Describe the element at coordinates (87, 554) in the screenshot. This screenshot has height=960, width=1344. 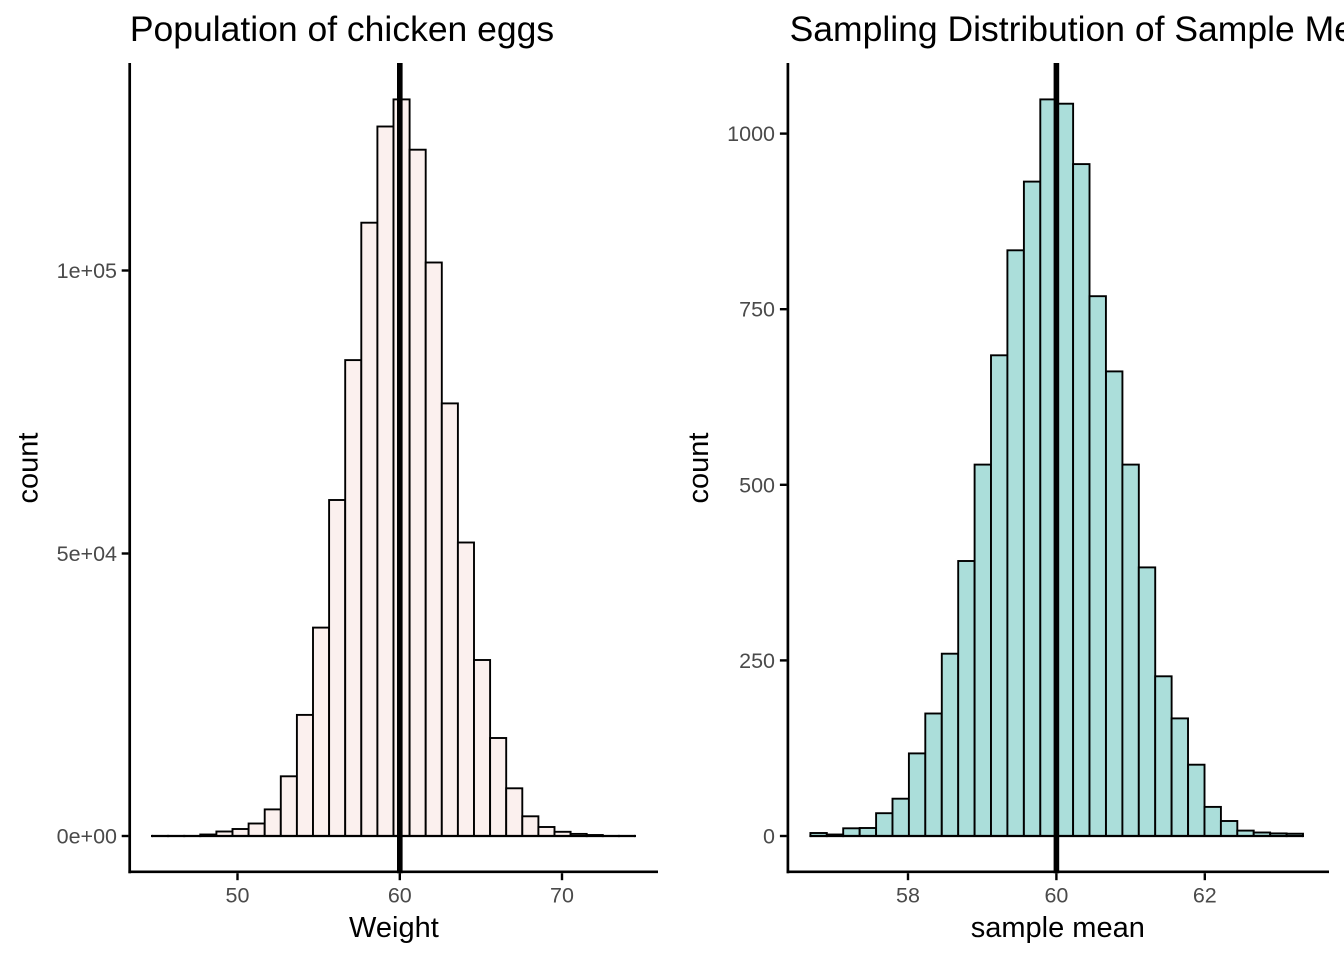
I see `svg-text: 5e+04` at that location.